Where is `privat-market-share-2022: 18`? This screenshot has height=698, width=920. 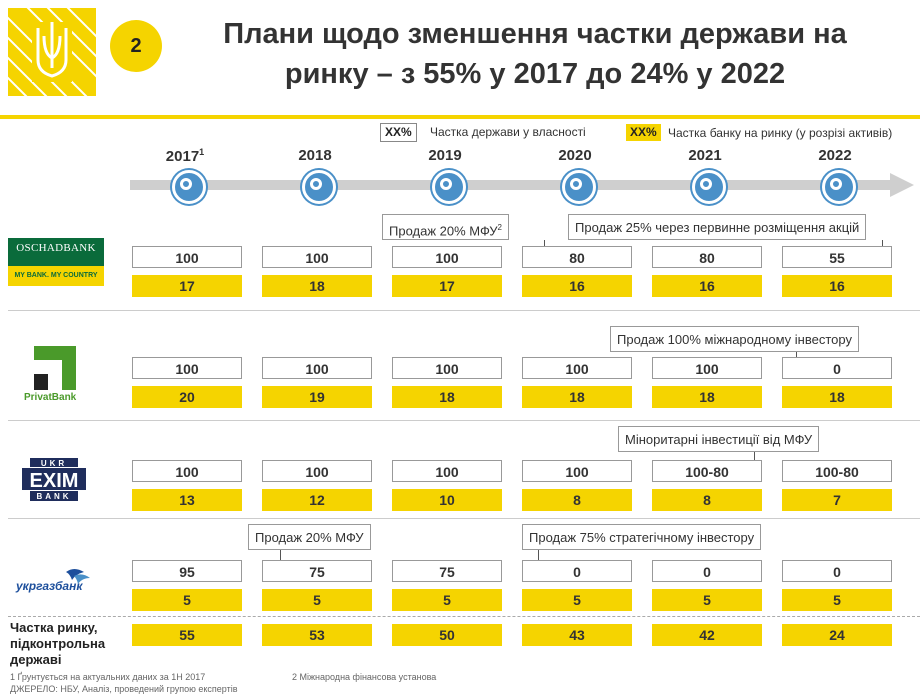
privat-market-share-2022: 18 is located at coordinates (837, 397).